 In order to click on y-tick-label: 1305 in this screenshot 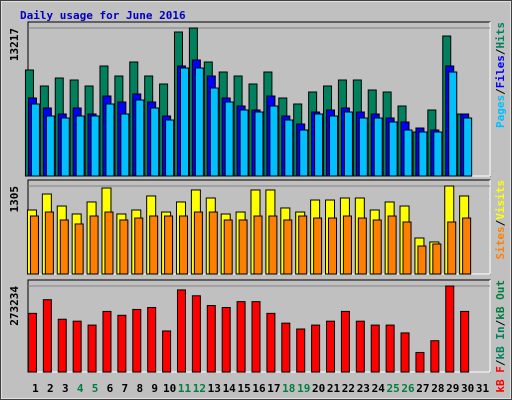, I will do `click(14, 199)`.